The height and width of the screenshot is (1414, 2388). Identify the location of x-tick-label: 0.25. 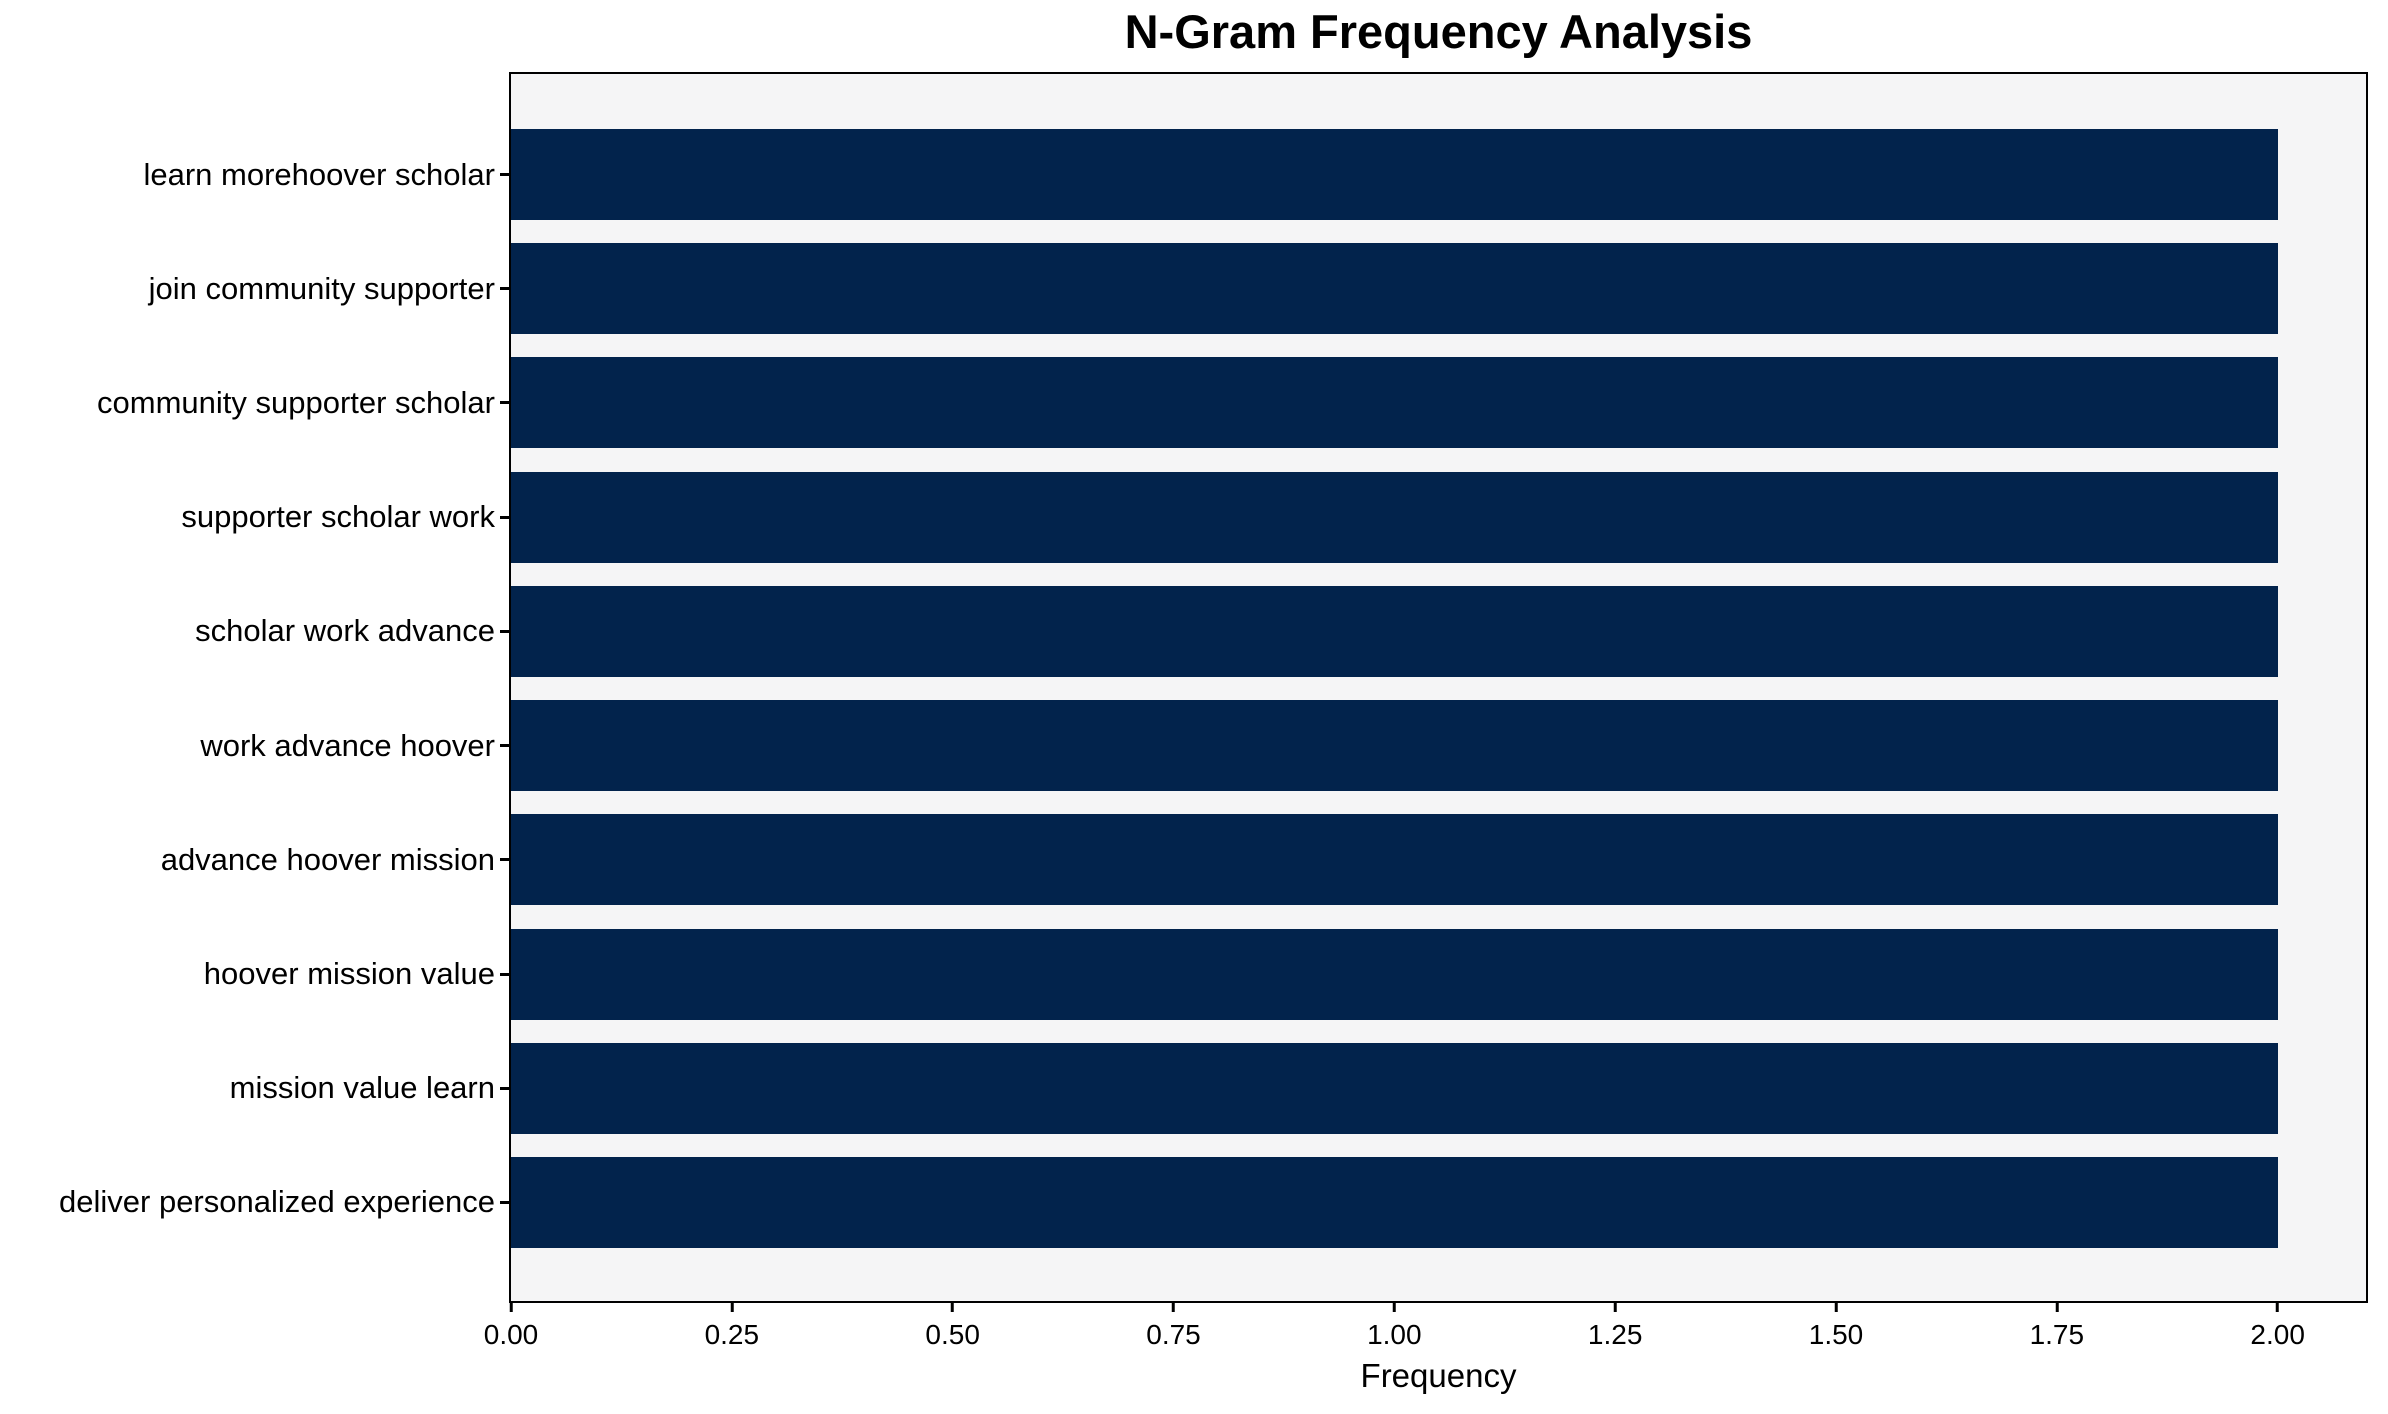
(732, 1334).